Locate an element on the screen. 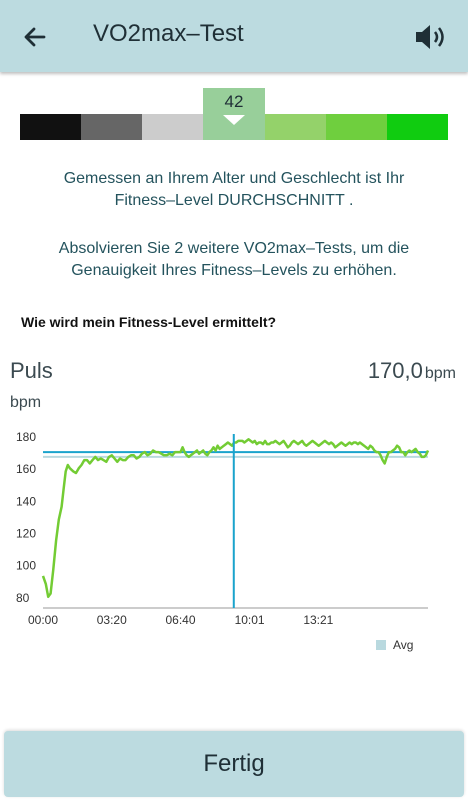 Image resolution: width=468 pixels, height=800 pixels. metric-name: Puls is located at coordinates (31, 370).